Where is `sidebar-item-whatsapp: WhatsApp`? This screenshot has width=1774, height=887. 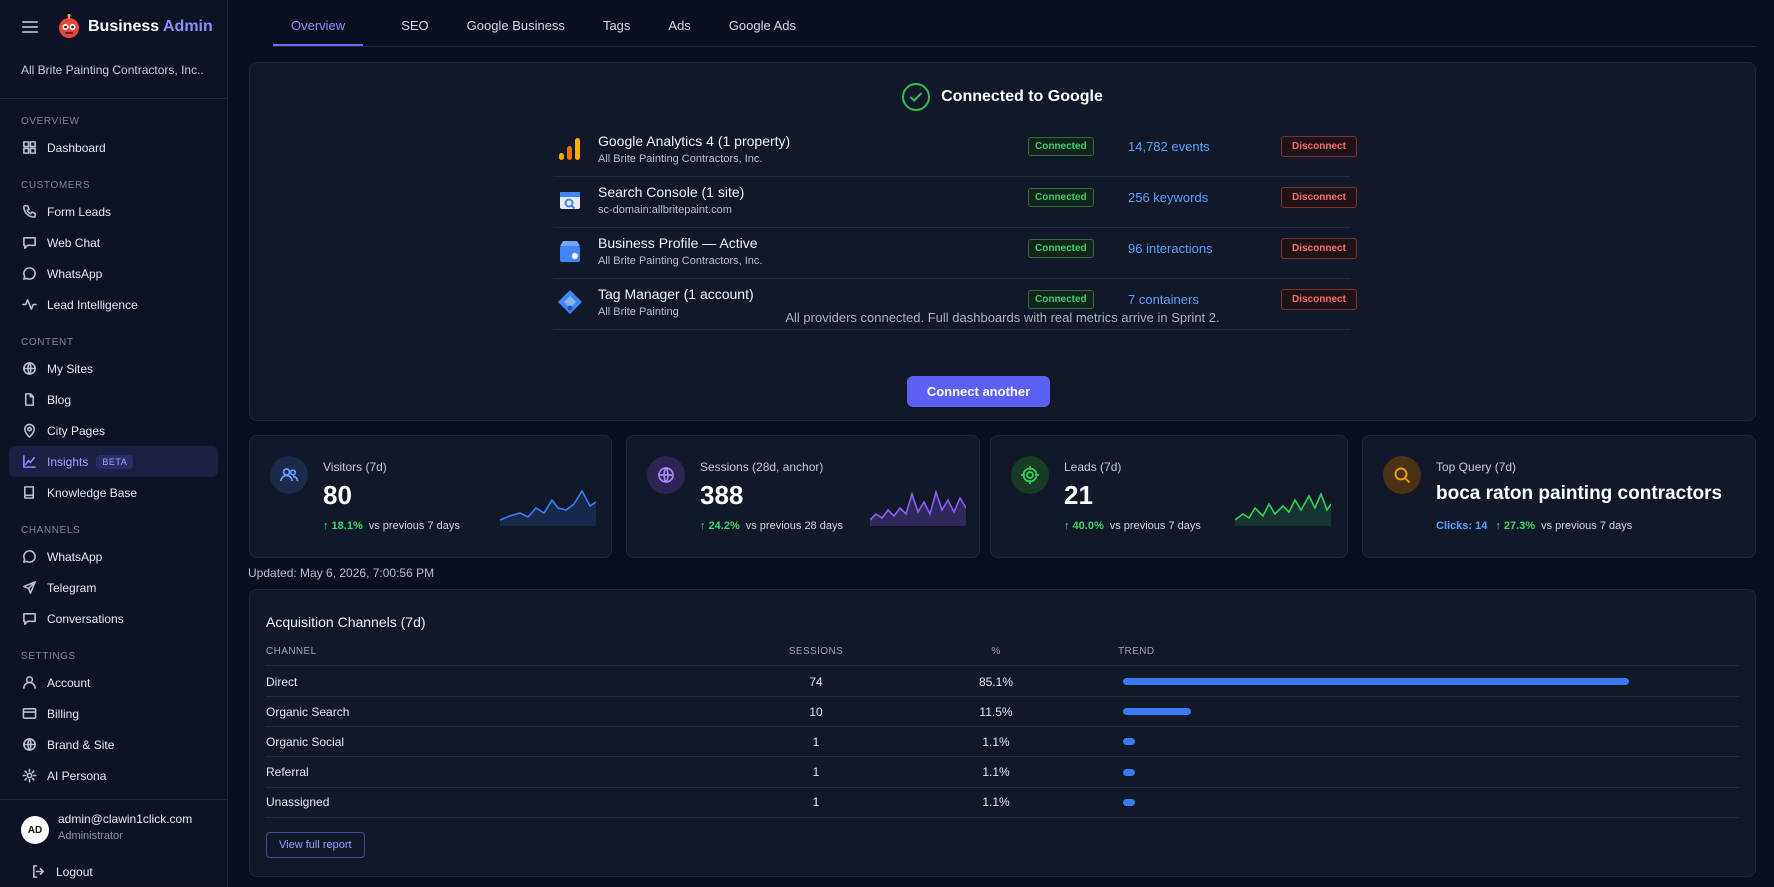
sidebar-item-whatsapp: WhatsApp is located at coordinates (113, 273).